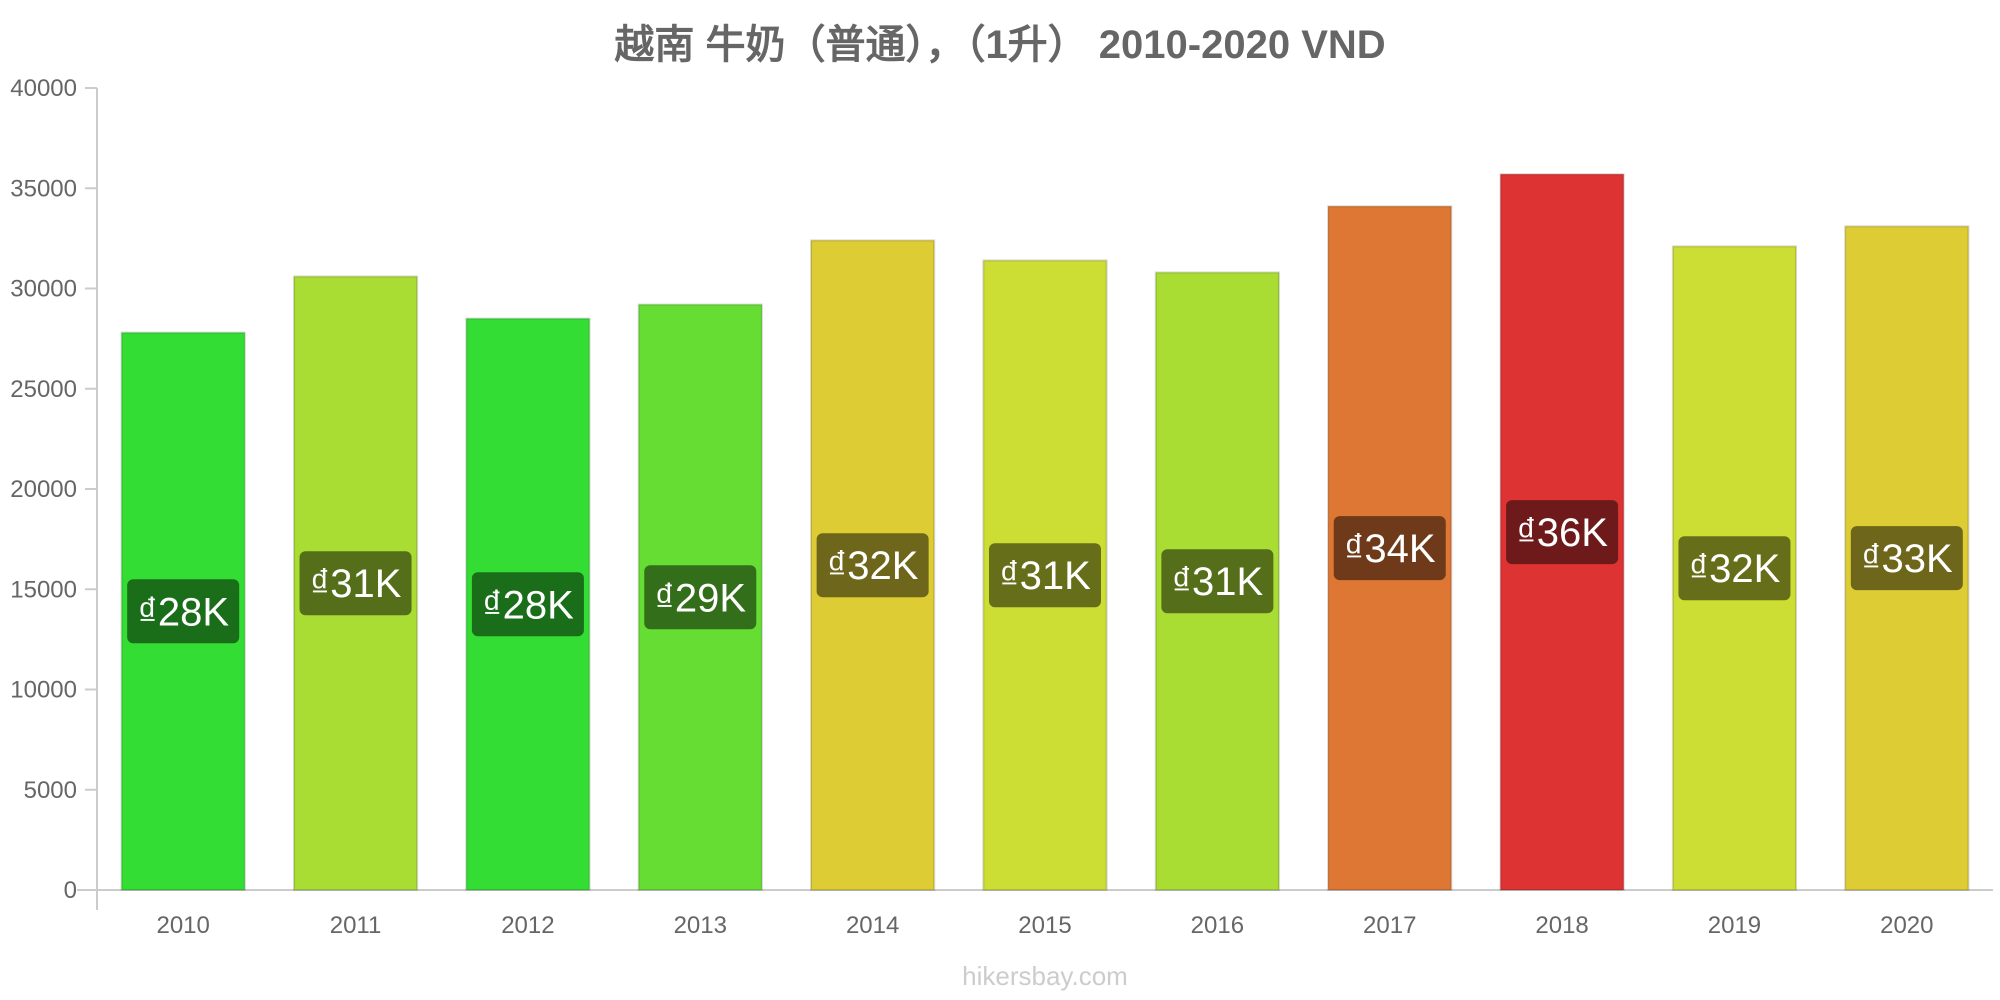 The image size is (2000, 1000). What do you see at coordinates (1389, 925) in the screenshot?
I see `x-tick-label: 2017` at bounding box center [1389, 925].